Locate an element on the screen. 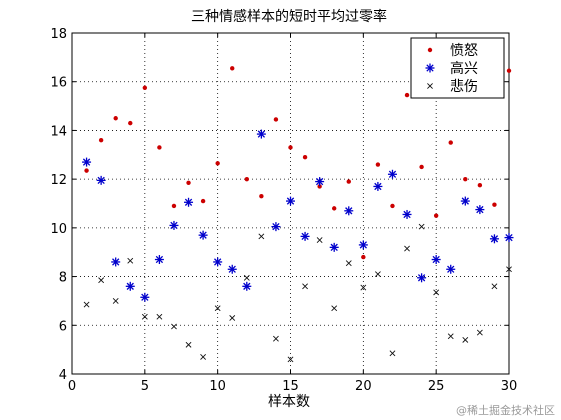 This screenshot has height=420, width=561. y-tick-label: 12 is located at coordinates (58, 180).